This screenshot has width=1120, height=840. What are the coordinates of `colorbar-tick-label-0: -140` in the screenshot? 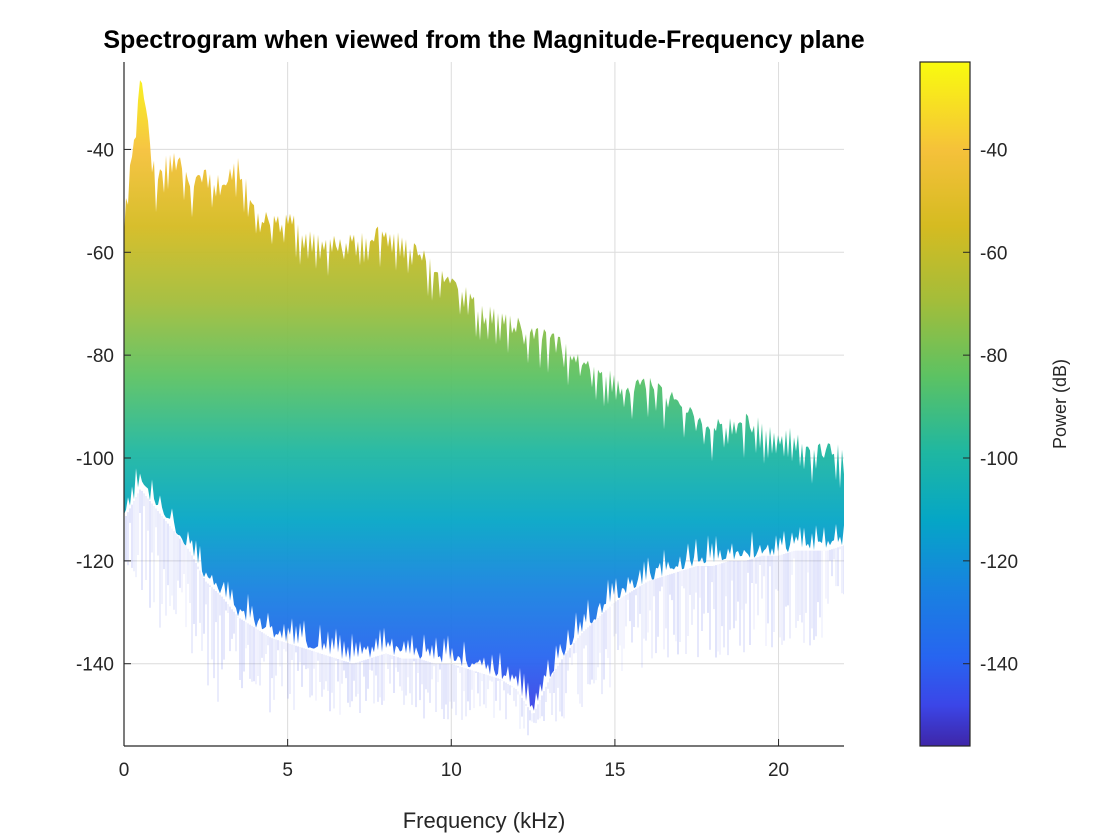 It's located at (999, 665).